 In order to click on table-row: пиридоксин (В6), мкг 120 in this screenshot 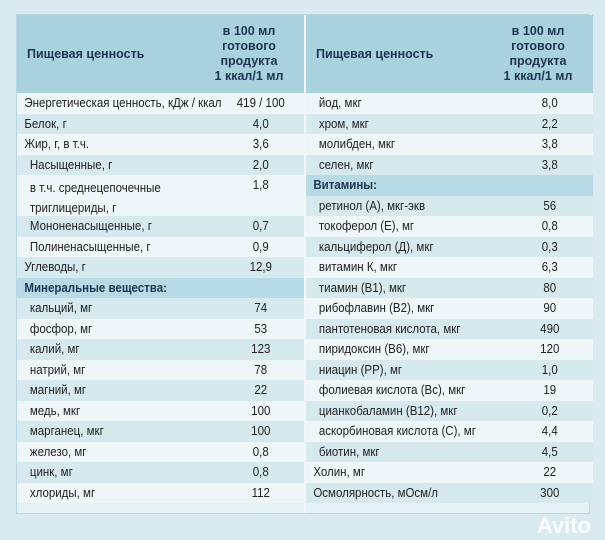, I will do `click(449, 349)`.